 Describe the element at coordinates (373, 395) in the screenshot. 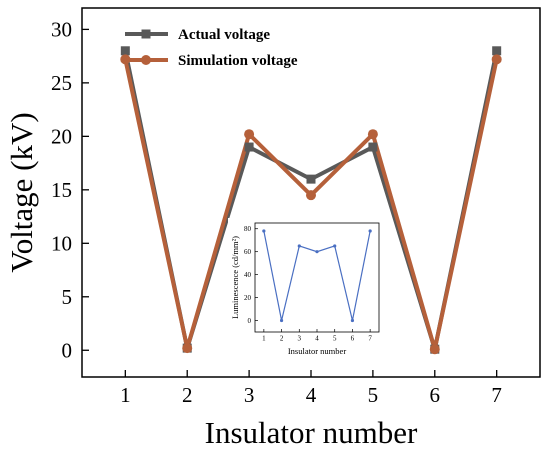

I see `x-tick-label: 5` at that location.